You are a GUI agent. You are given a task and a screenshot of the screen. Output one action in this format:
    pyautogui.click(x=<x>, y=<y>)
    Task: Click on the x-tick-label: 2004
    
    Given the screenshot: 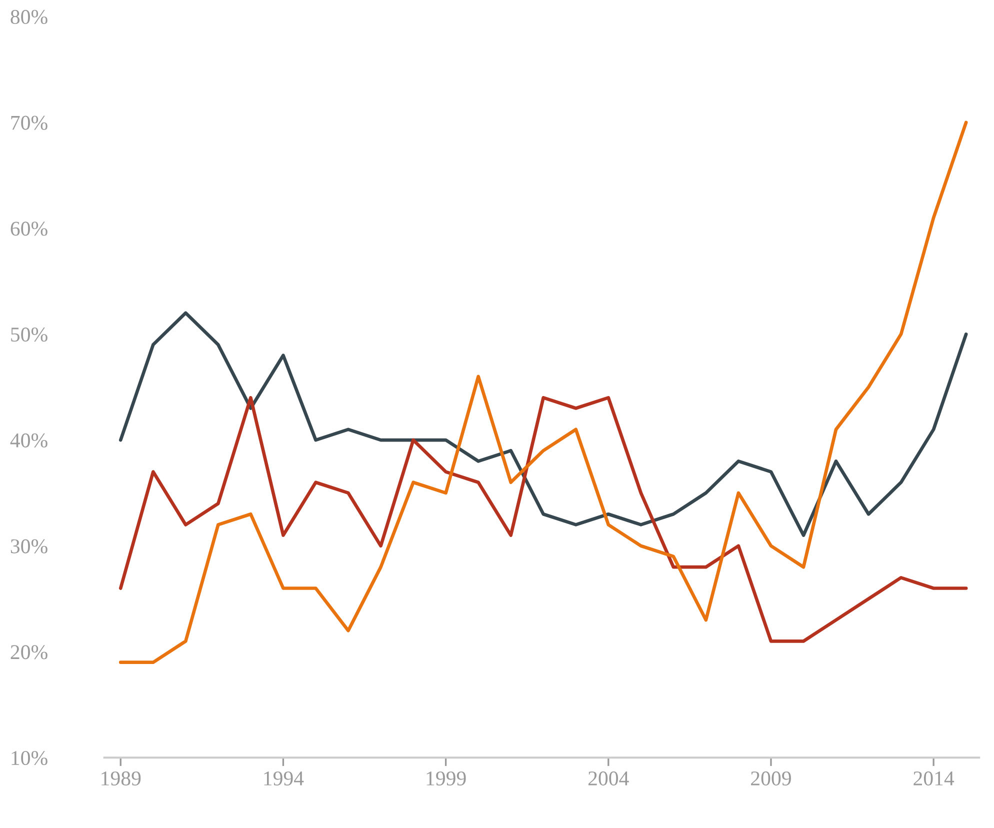 What is the action you would take?
    pyautogui.click(x=608, y=778)
    